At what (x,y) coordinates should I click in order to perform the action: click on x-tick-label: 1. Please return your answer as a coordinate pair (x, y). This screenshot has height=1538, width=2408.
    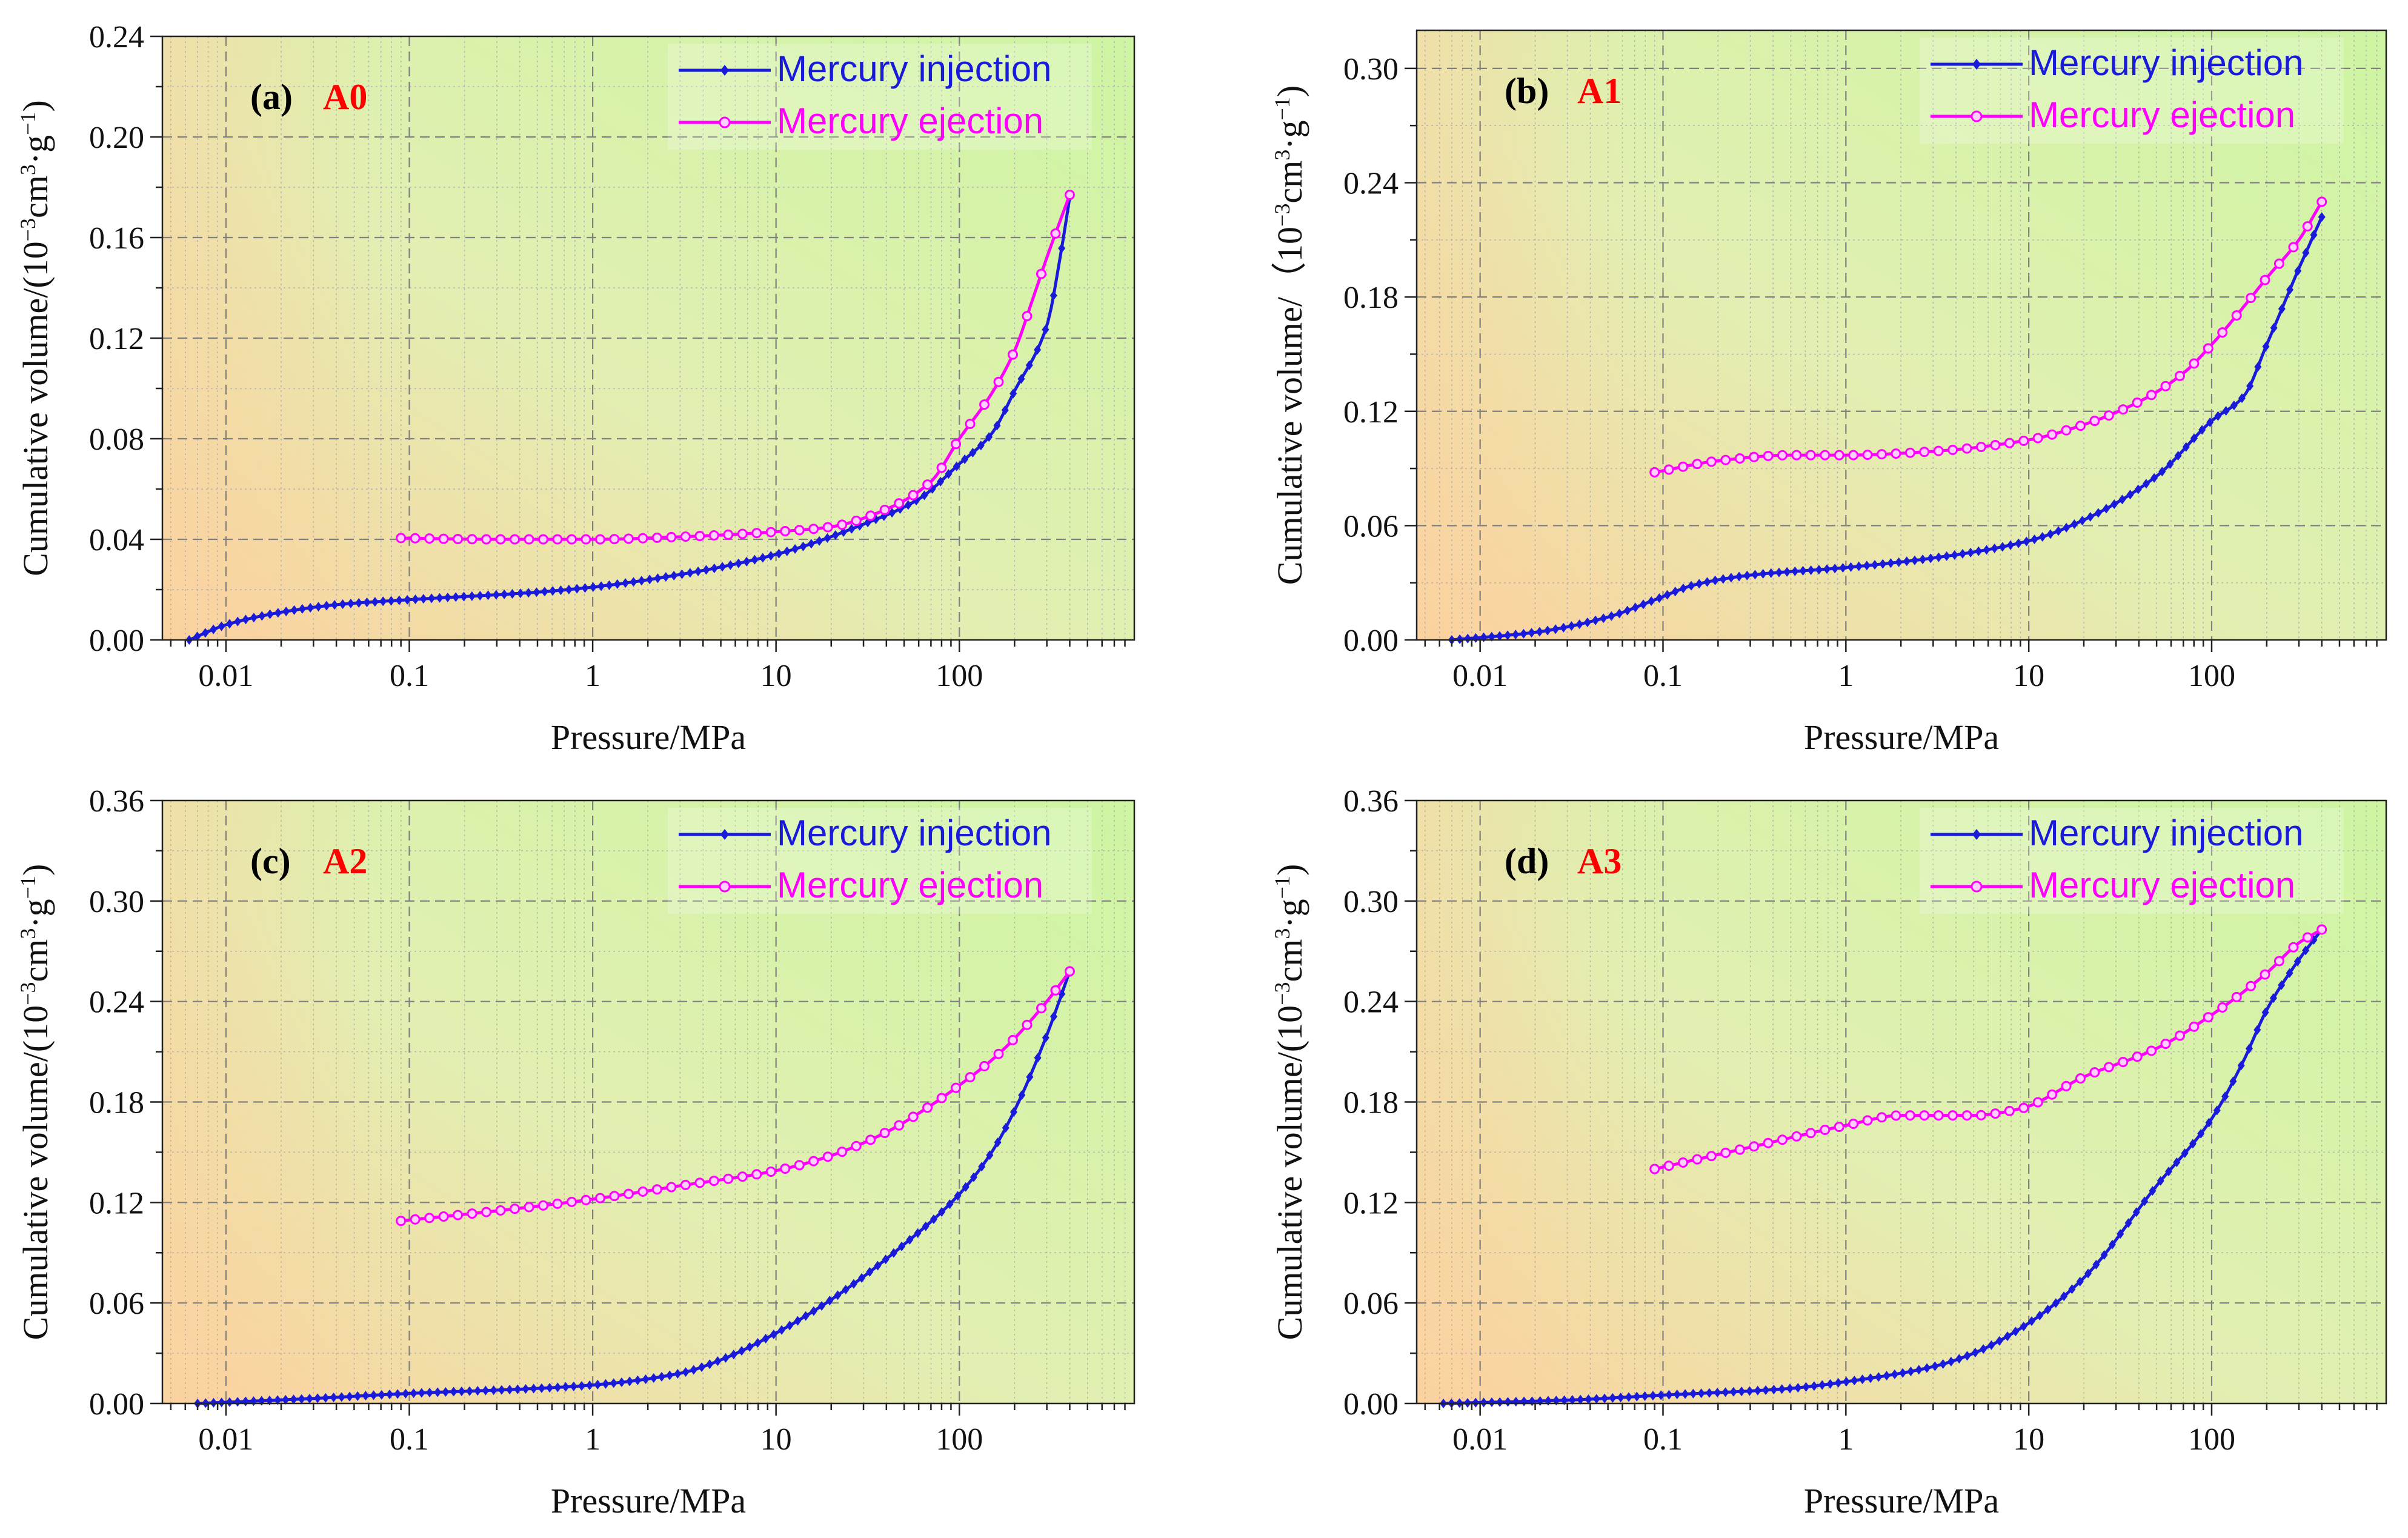
    Looking at the image, I should click on (1846, 676).